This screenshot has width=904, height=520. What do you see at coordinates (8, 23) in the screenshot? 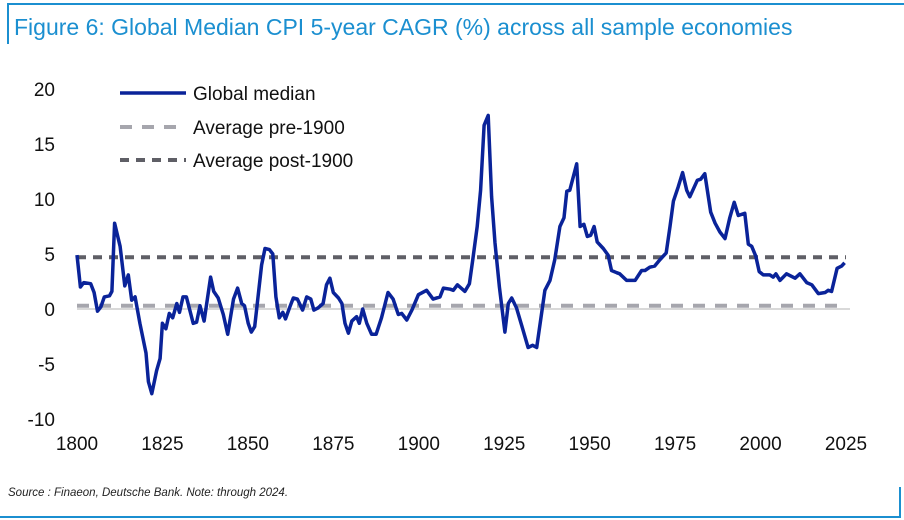
I see `frame-left-border` at bounding box center [8, 23].